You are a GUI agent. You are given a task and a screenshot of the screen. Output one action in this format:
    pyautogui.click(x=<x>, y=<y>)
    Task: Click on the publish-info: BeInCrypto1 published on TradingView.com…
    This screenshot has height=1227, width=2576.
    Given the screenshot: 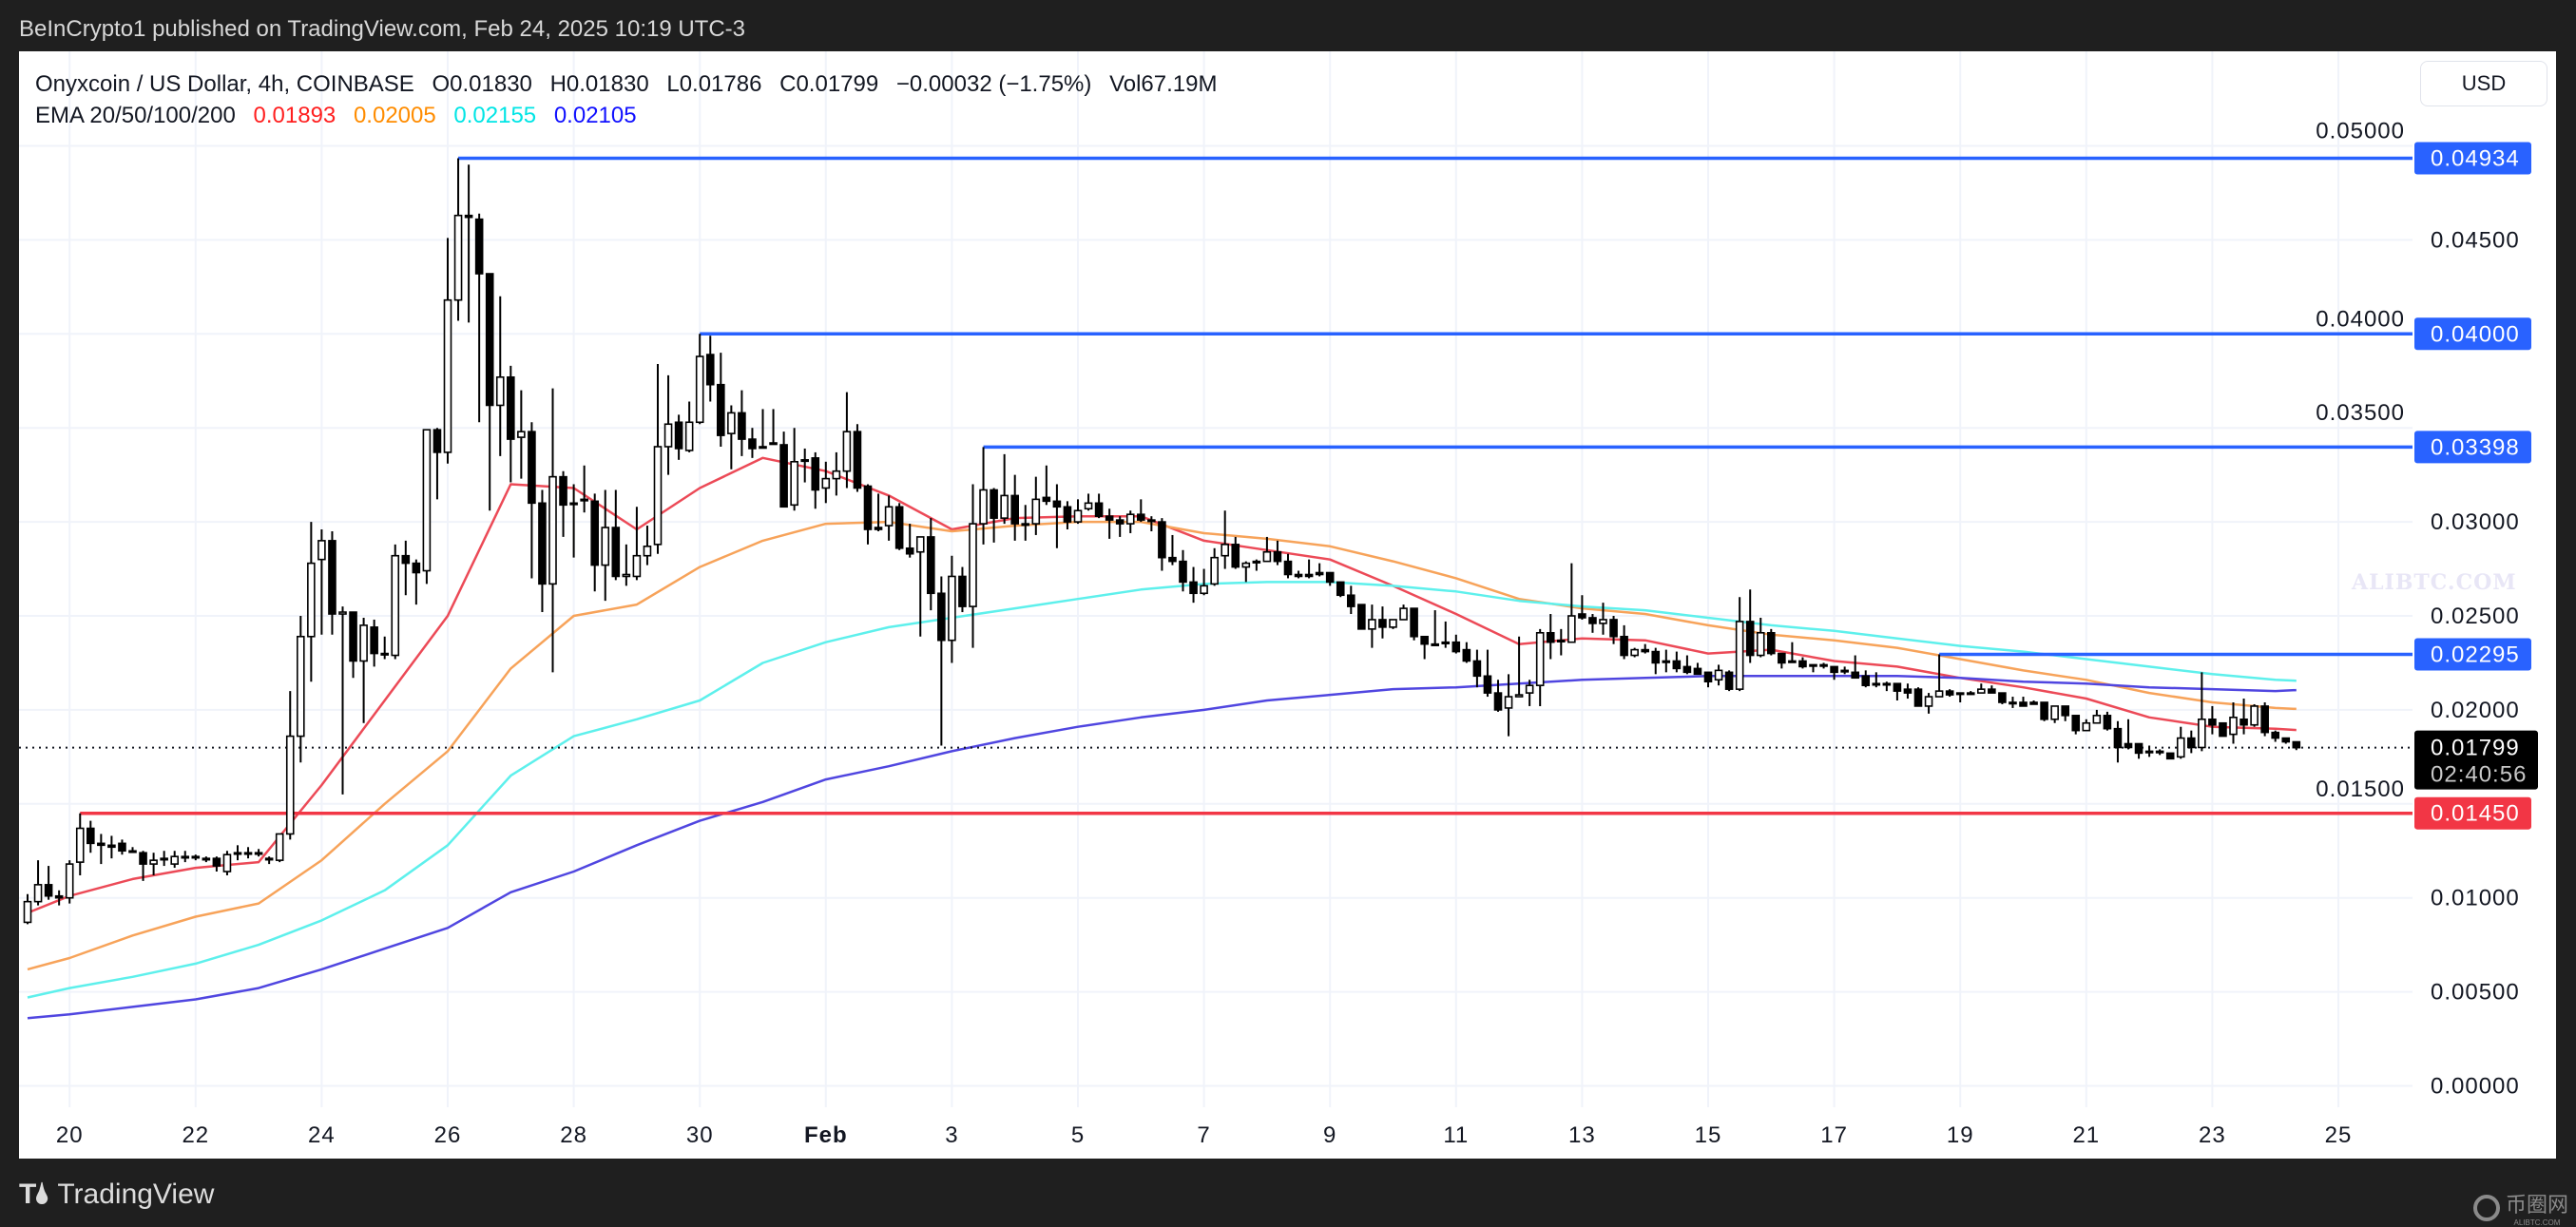 What is the action you would take?
    pyautogui.click(x=383, y=29)
    